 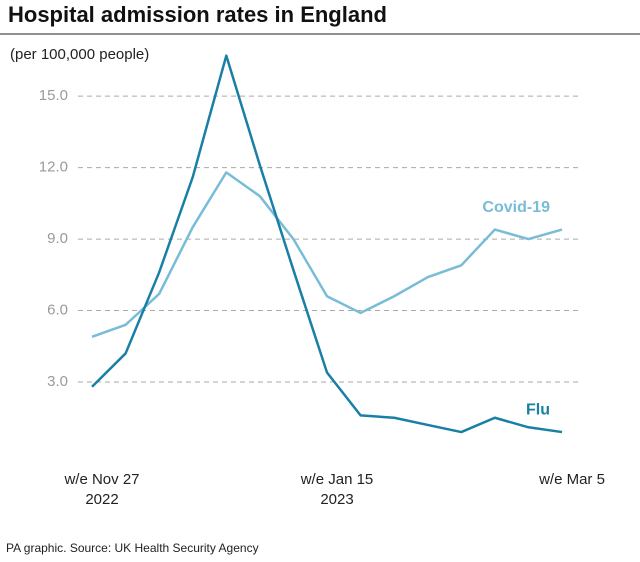 I want to click on x-tick-year: 2022, so click(x=101, y=499).